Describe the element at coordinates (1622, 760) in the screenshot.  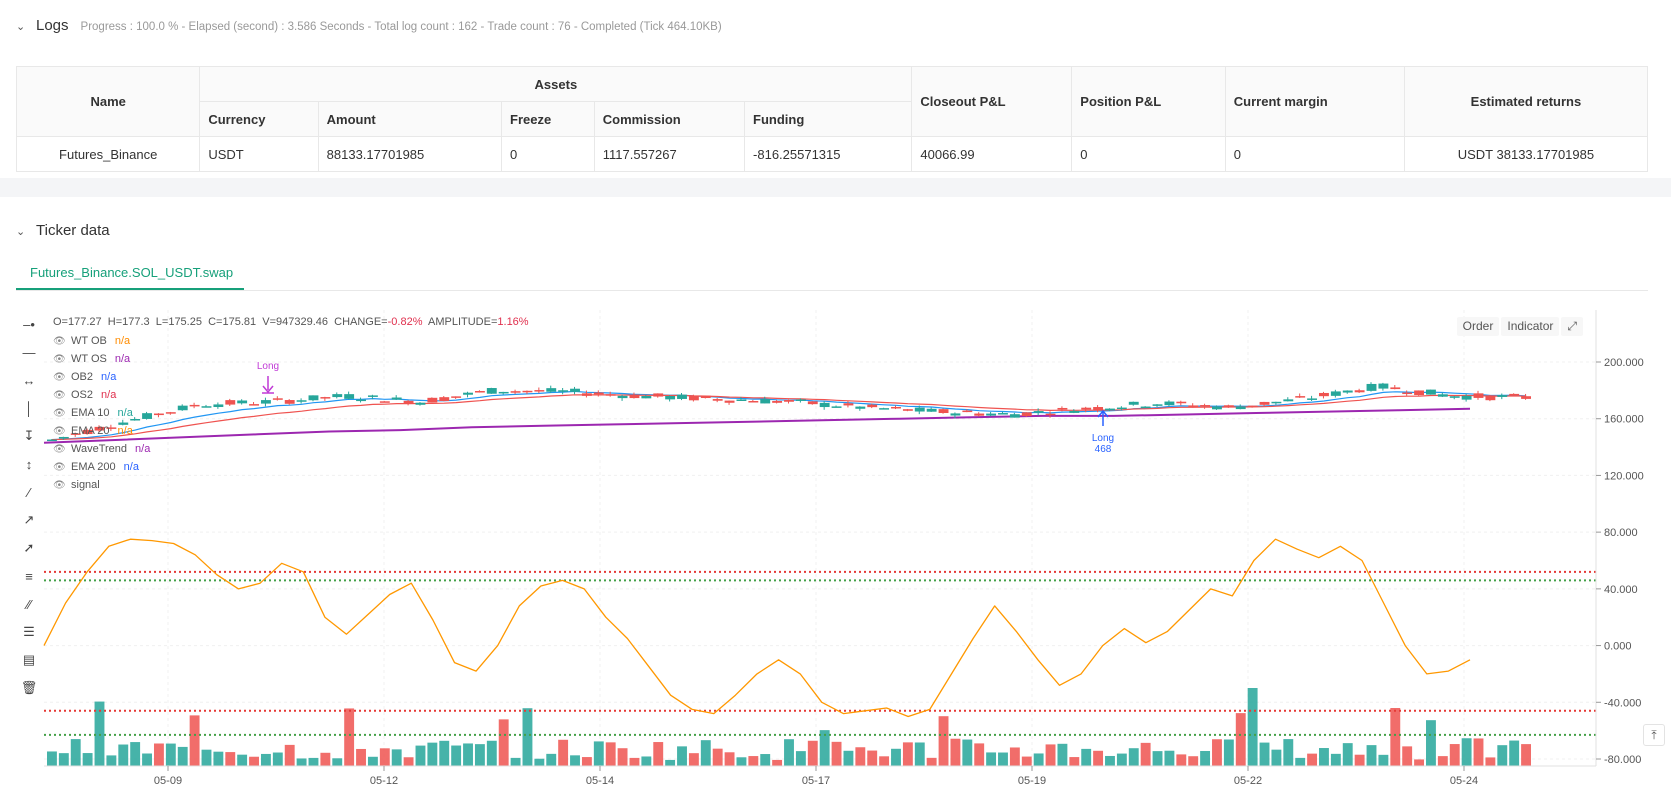
I see `y-tick-label: -80.000` at that location.